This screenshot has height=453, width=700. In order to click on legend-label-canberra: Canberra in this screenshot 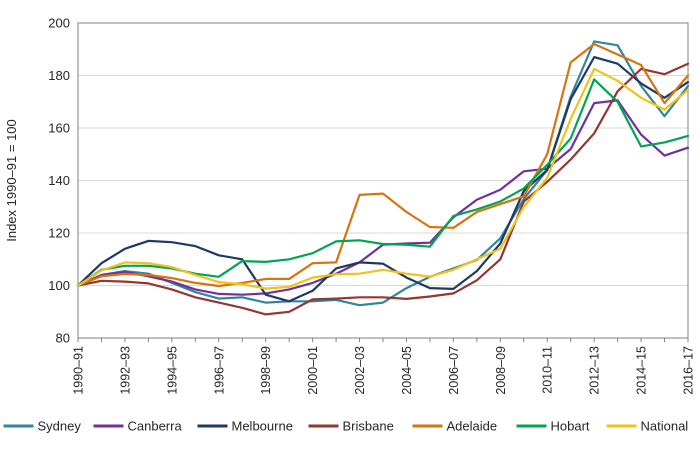, I will do `click(155, 426)`.